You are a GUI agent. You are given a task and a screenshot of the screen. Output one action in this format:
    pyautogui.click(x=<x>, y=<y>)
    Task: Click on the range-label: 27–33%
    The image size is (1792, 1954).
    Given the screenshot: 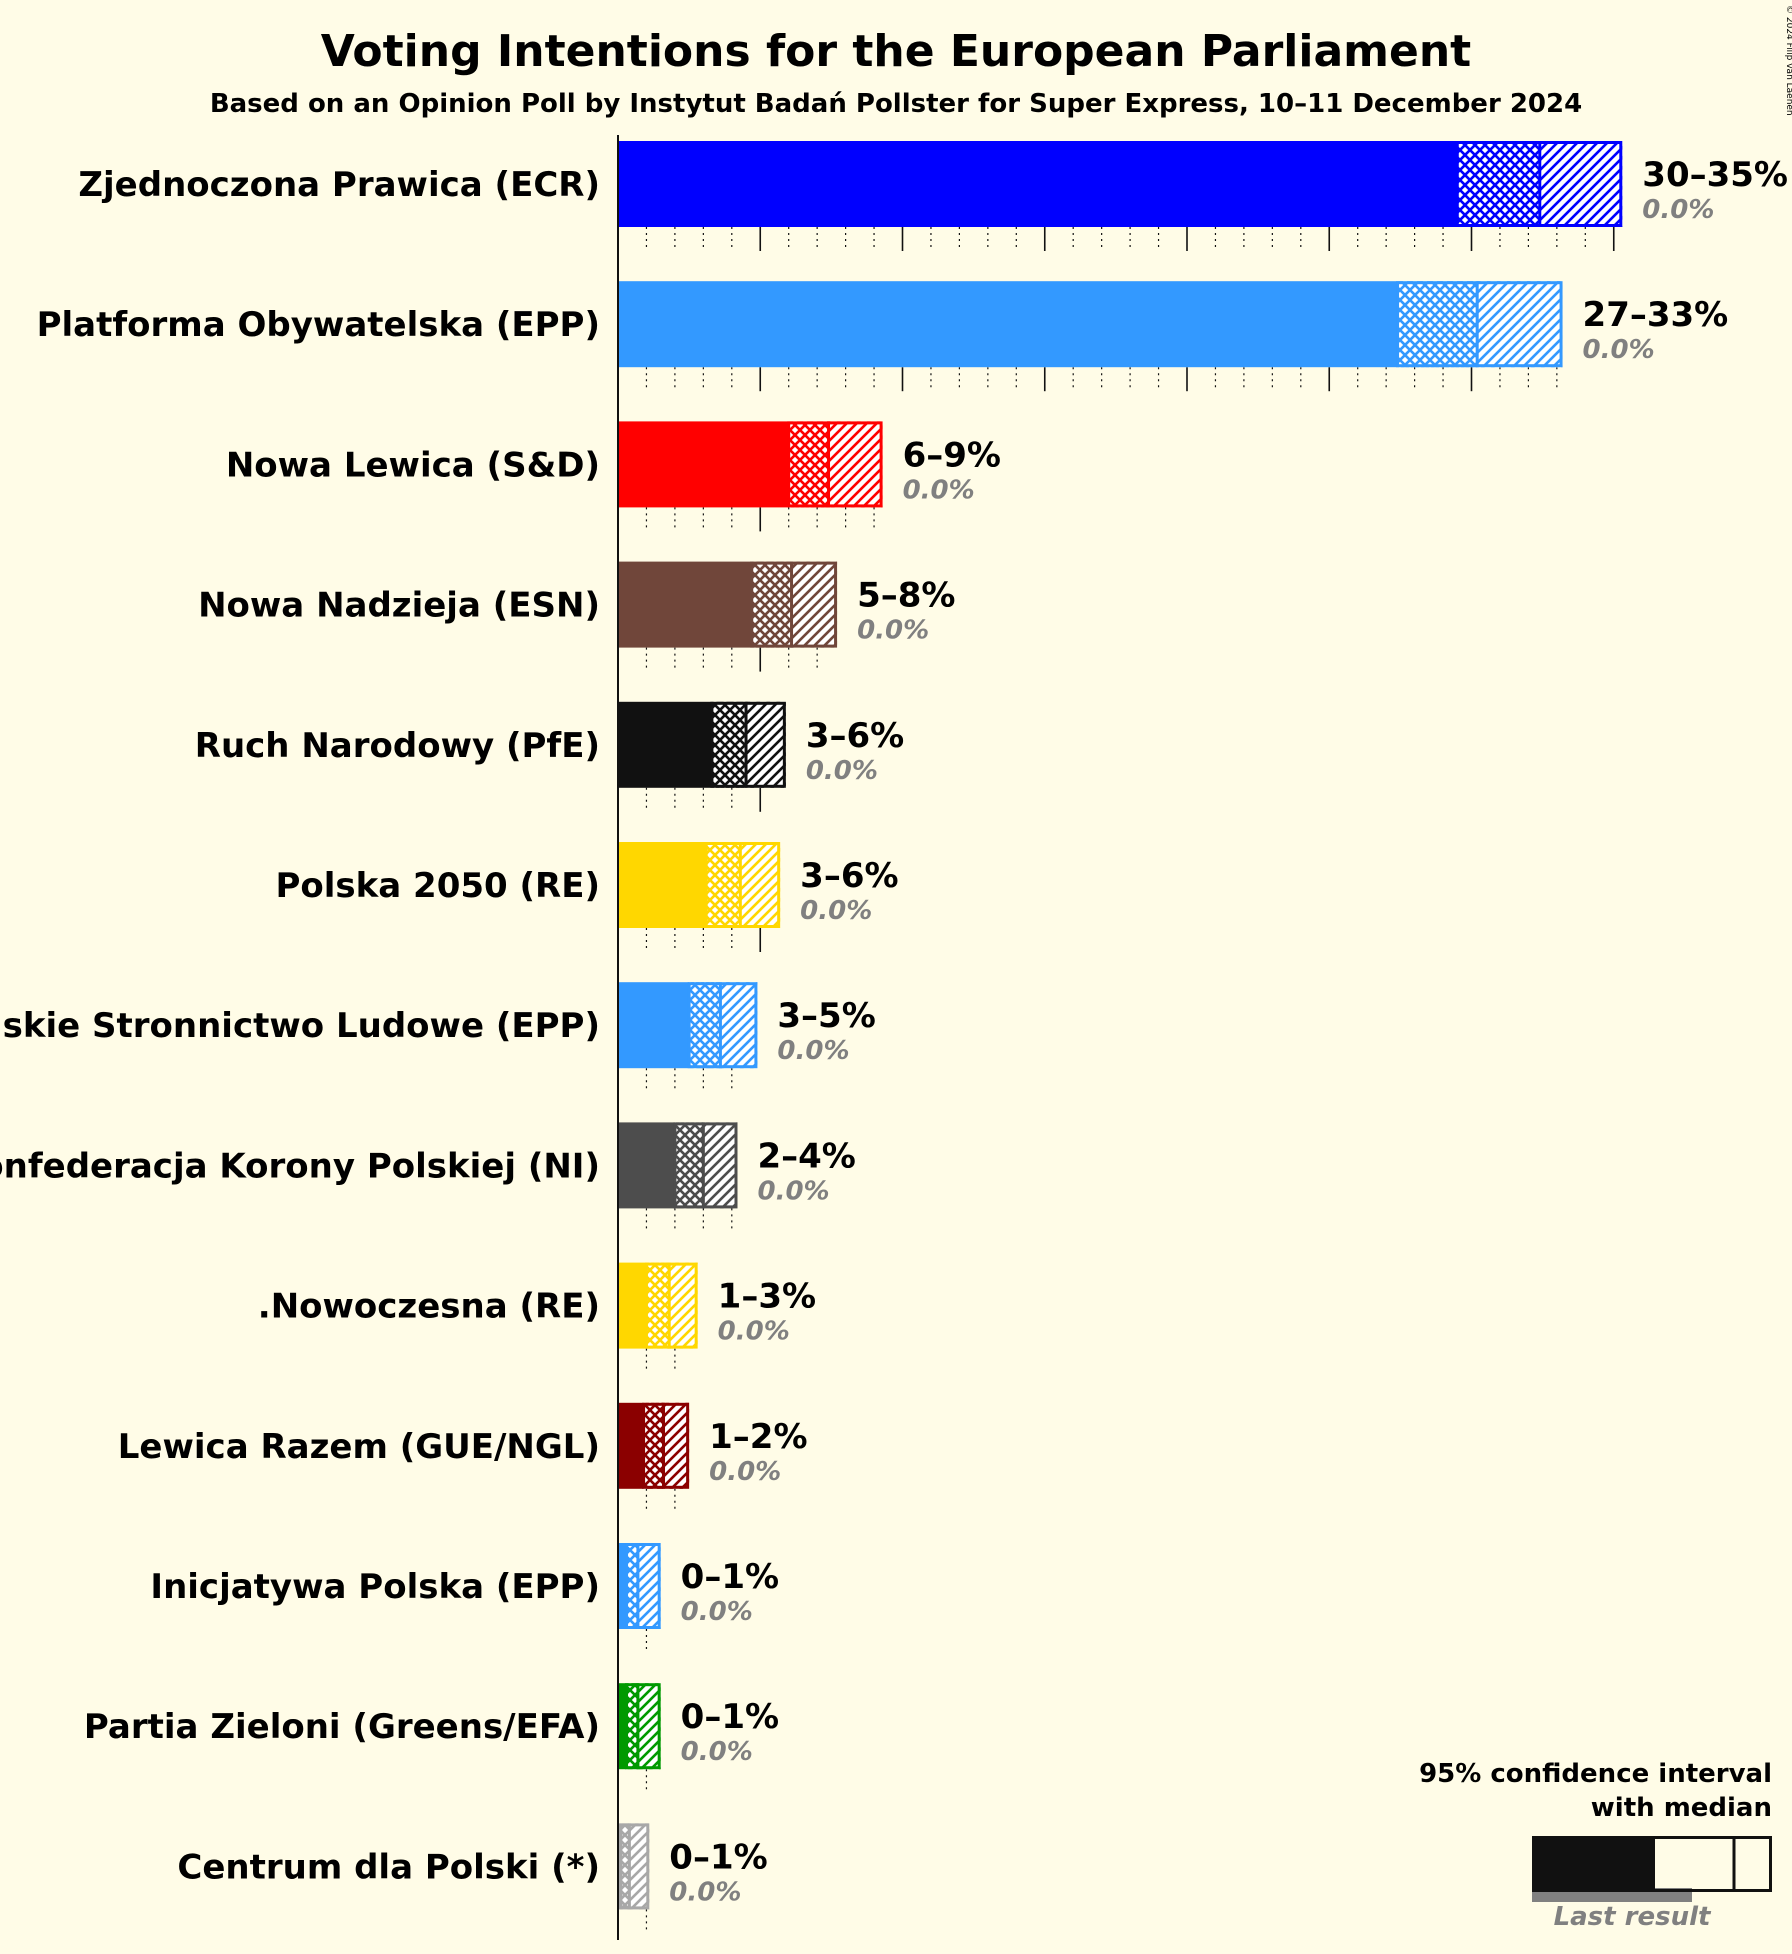 What is the action you would take?
    pyautogui.click(x=1656, y=315)
    